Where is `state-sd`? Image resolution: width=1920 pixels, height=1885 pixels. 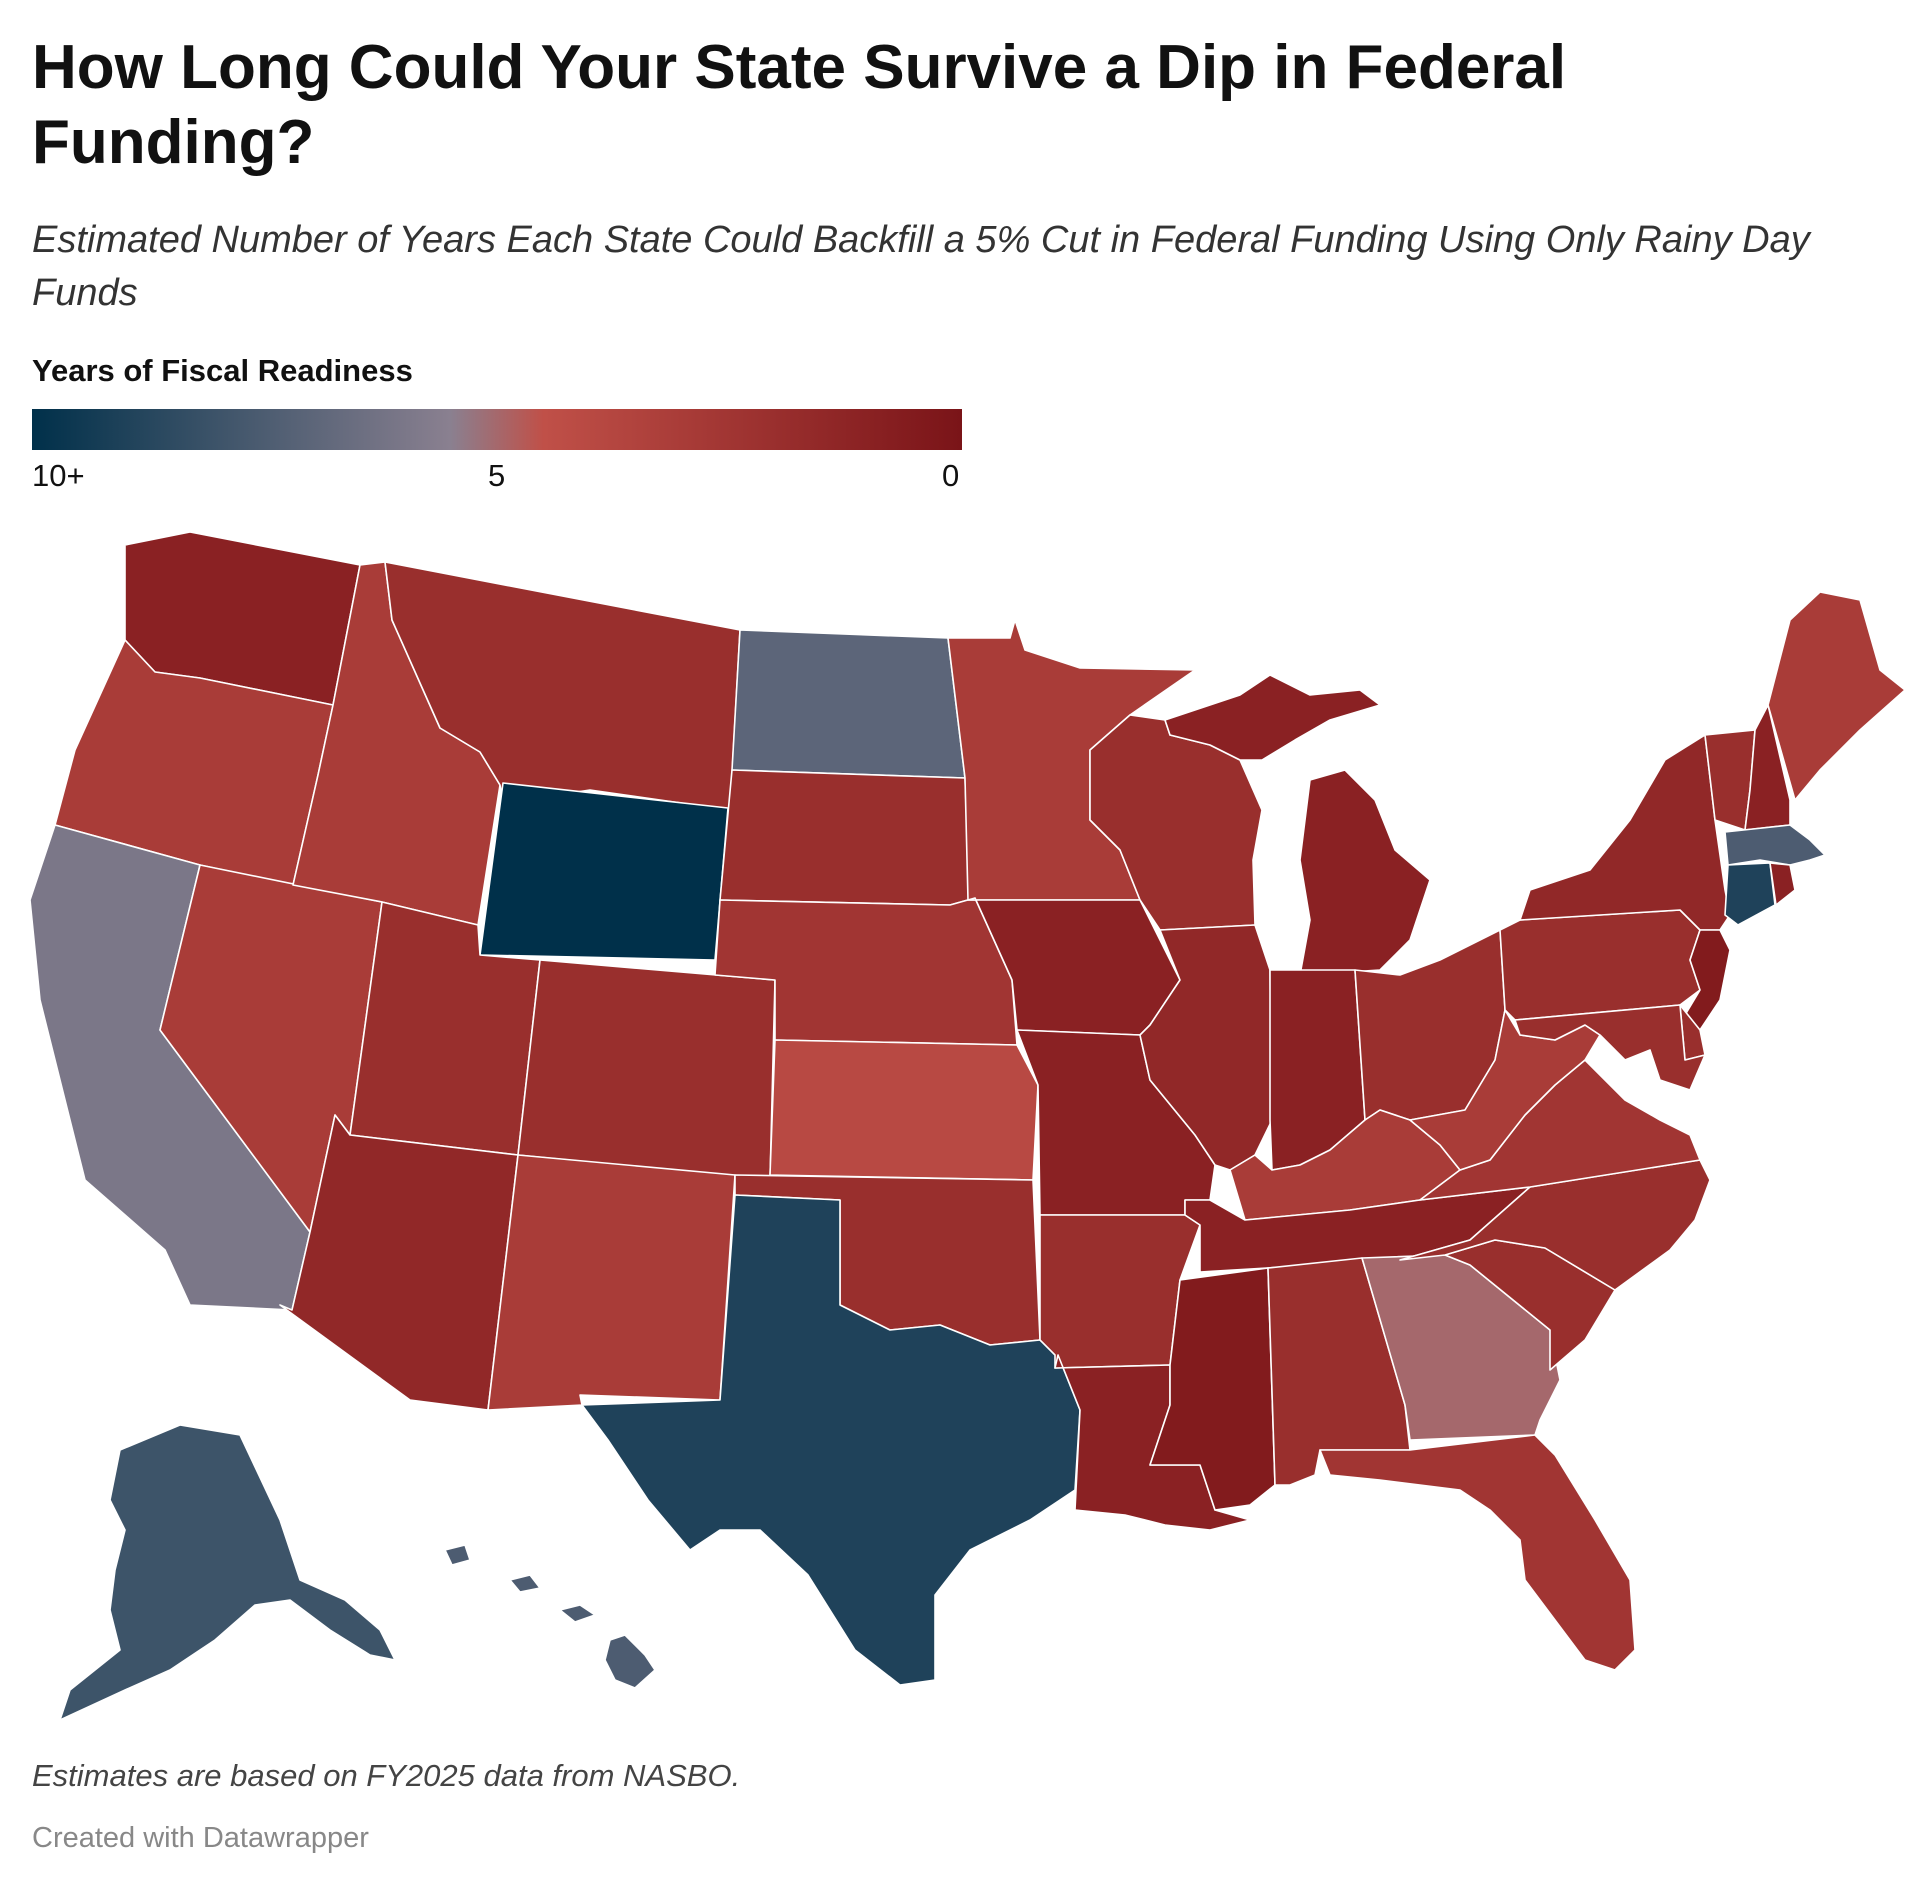
state-sd is located at coordinates (847, 837).